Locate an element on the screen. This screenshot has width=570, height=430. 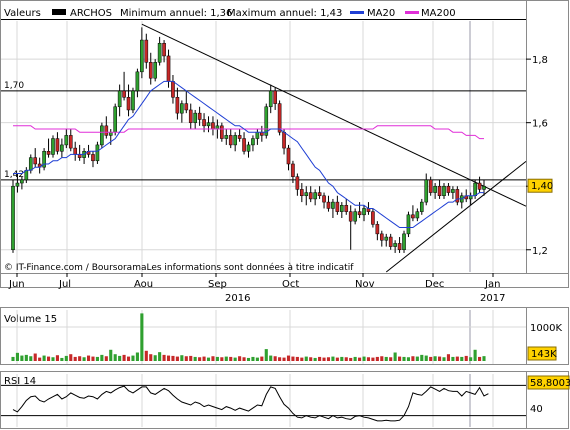
year-label-2017: 2017 is located at coordinates (492, 298).